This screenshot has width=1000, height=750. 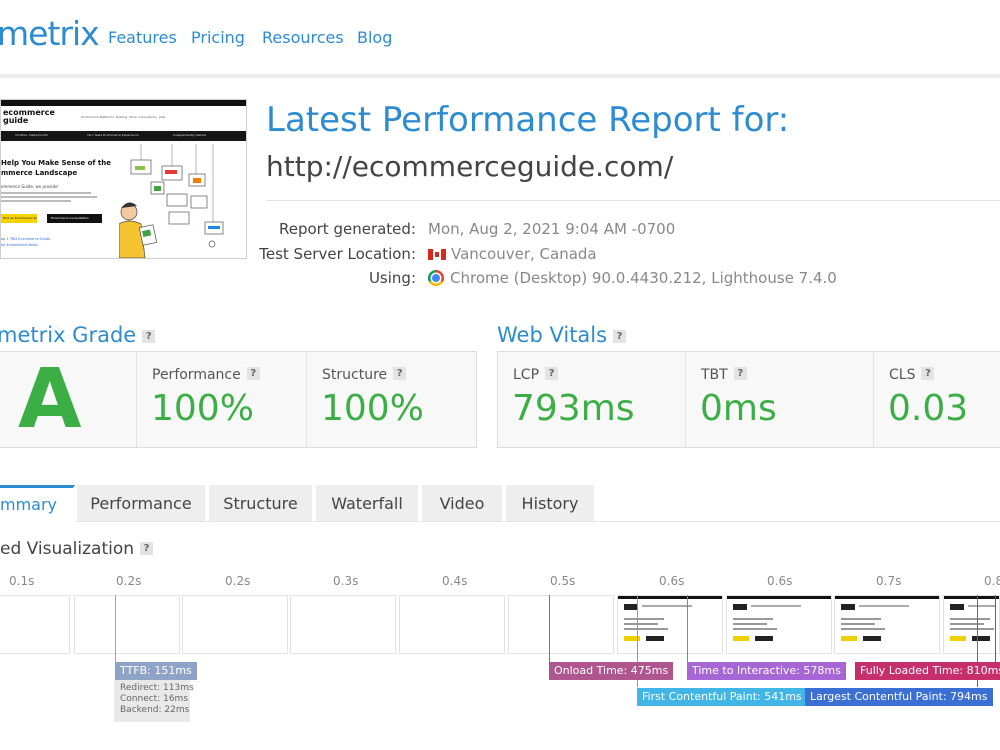 I want to click on fully-loaded-marker: Fully Loaded Time: 810ms, so click(x=927, y=671).